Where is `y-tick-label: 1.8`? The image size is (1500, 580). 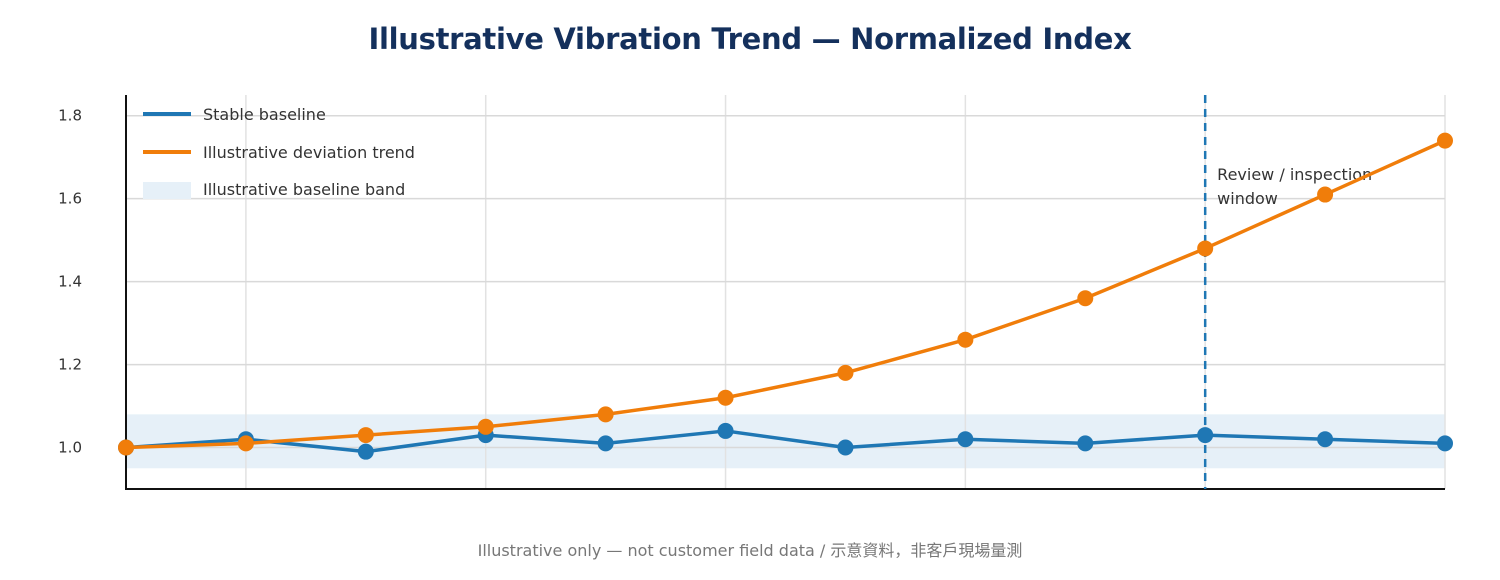 y-tick-label: 1.8 is located at coordinates (70, 116).